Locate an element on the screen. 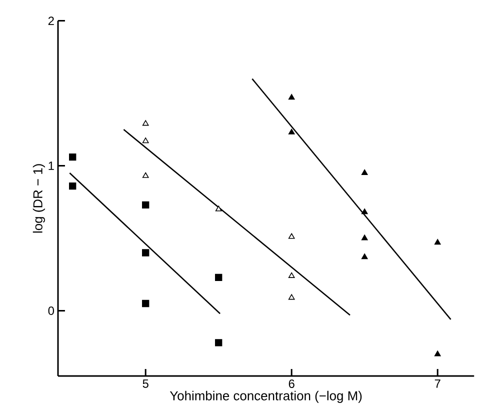  y-axis-title: log (DR − 1) is located at coordinates (38, 198).